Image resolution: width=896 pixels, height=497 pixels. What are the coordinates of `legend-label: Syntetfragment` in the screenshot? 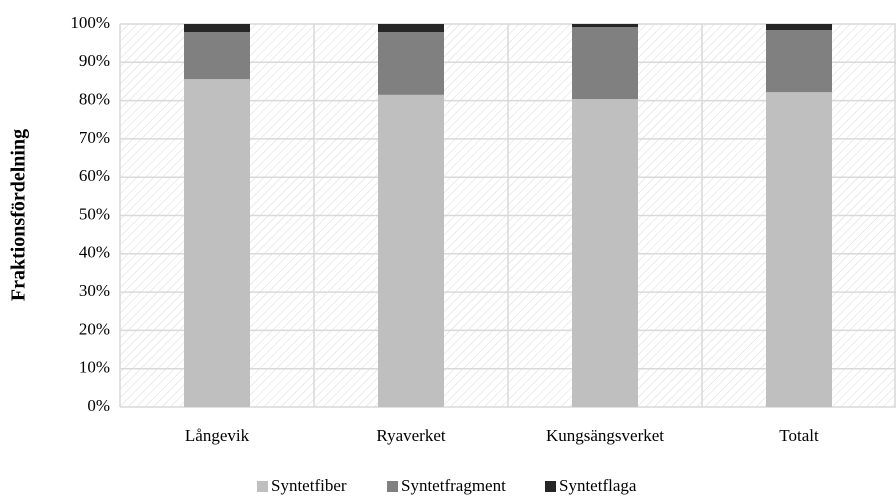 It's located at (453, 485).